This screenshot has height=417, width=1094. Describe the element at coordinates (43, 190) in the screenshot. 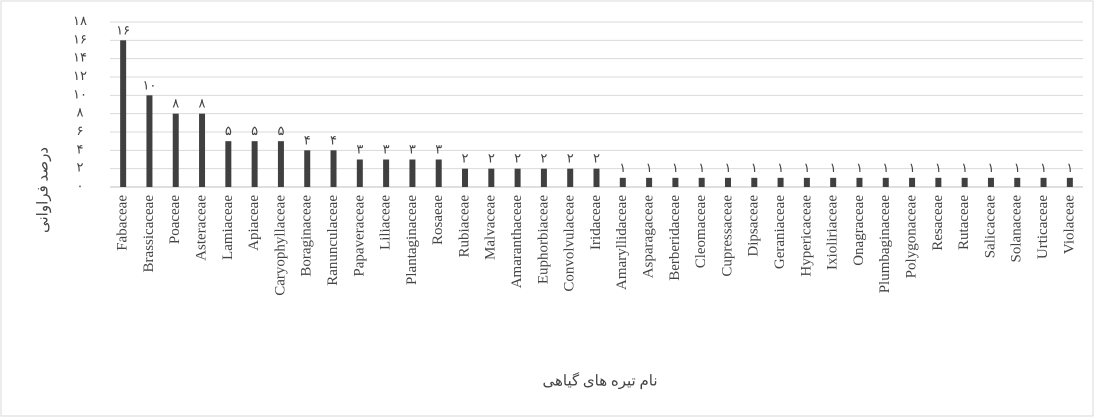

I see `y-axis-title: درصد فراوانی` at that location.